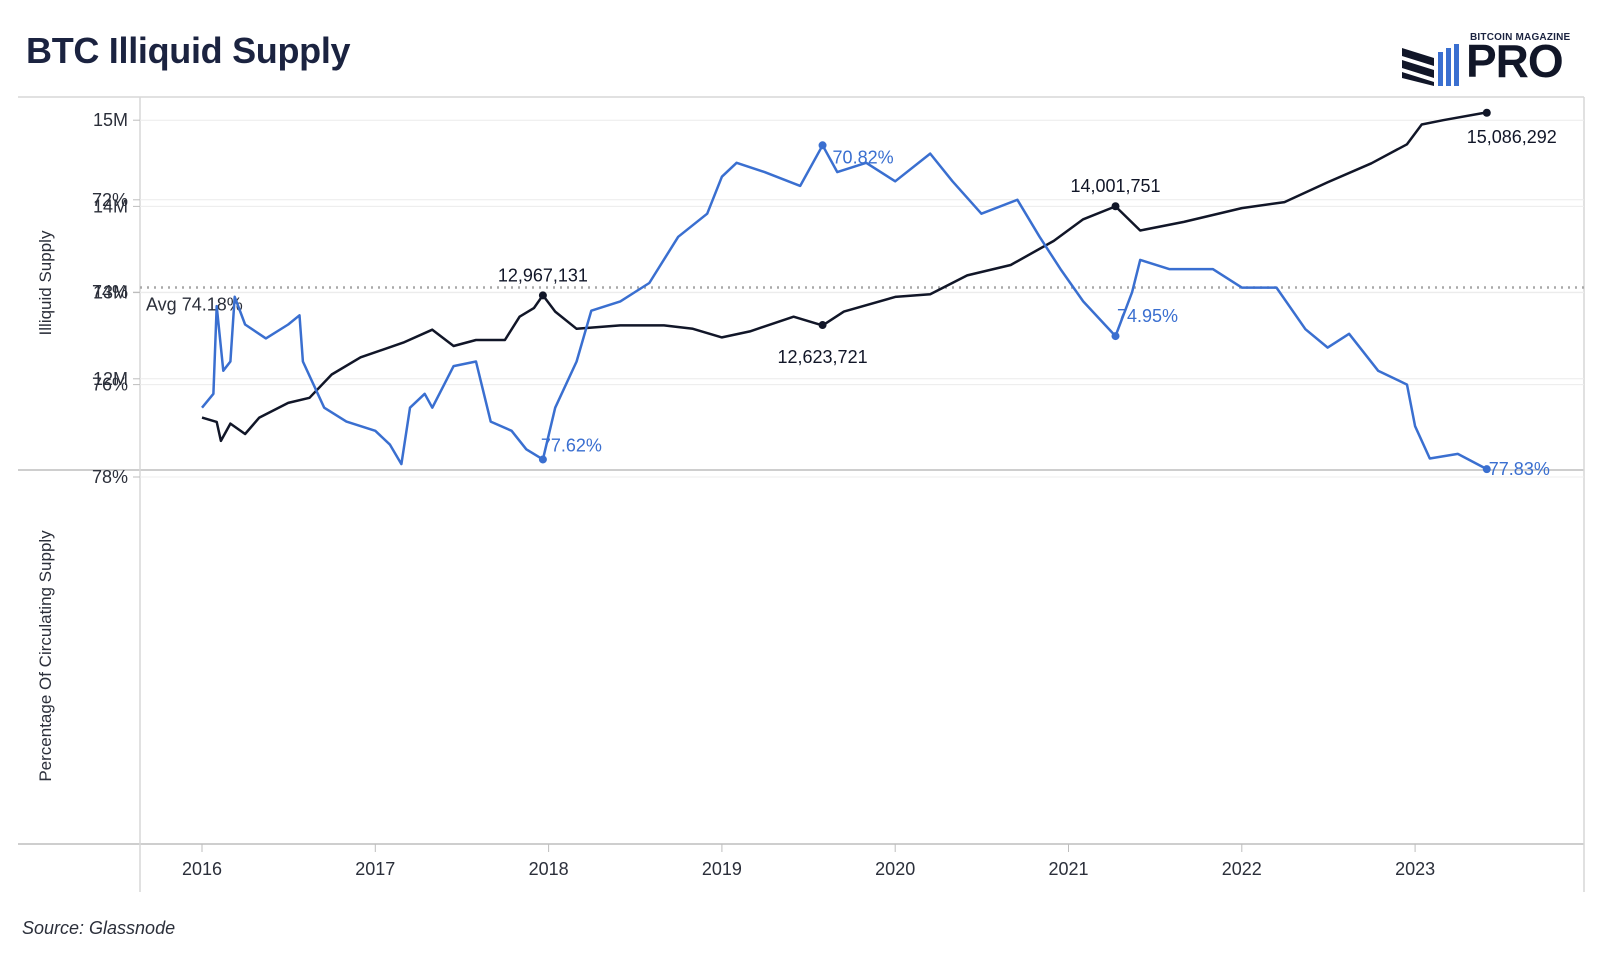 This screenshot has height=960, width=1600. Describe the element at coordinates (110, 206) in the screenshot. I see `supply-tick-label: 14M` at that location.